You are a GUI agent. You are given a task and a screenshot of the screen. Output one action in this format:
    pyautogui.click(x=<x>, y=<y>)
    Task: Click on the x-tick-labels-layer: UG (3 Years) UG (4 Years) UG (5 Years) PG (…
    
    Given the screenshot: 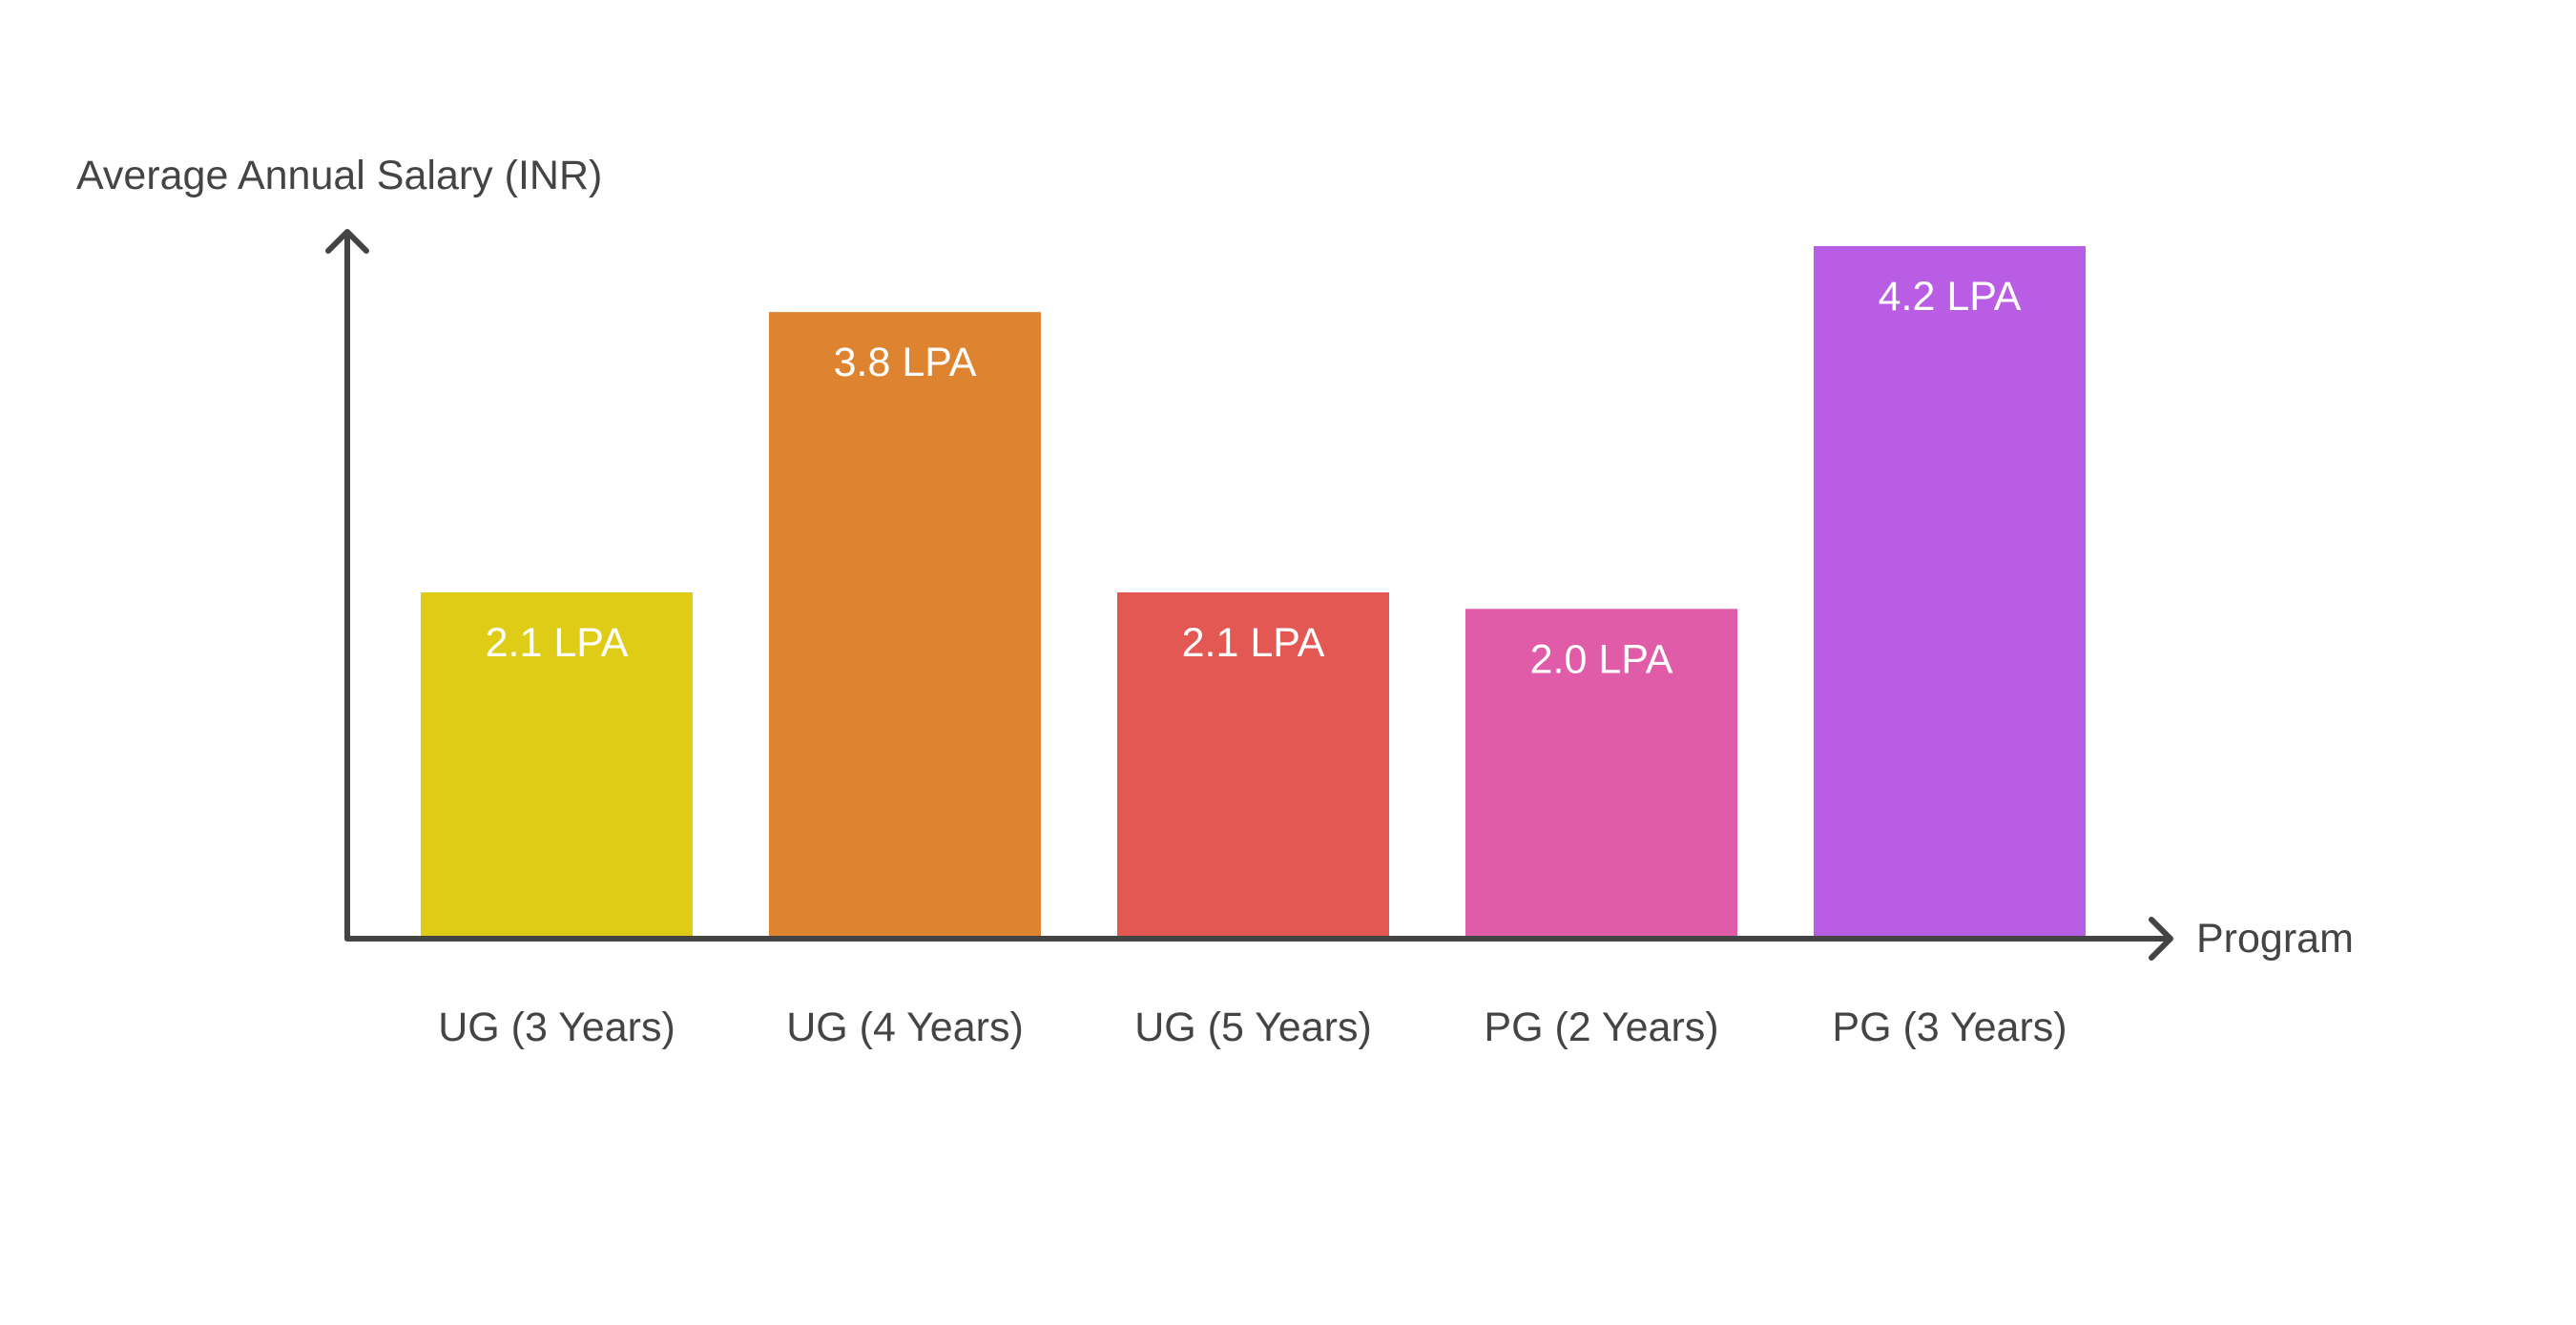 What is the action you would take?
    pyautogui.click(x=1252, y=1027)
    